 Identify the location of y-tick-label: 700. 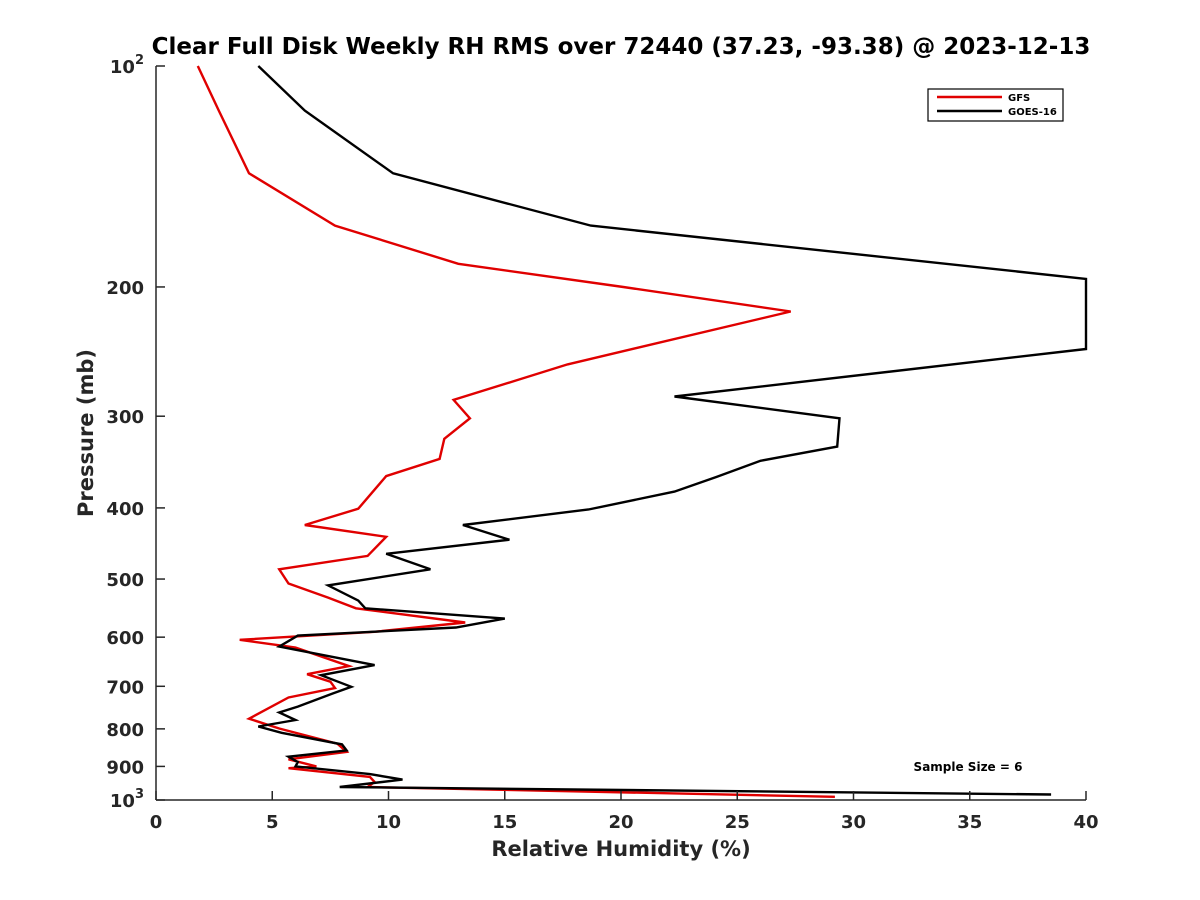
(125, 687).